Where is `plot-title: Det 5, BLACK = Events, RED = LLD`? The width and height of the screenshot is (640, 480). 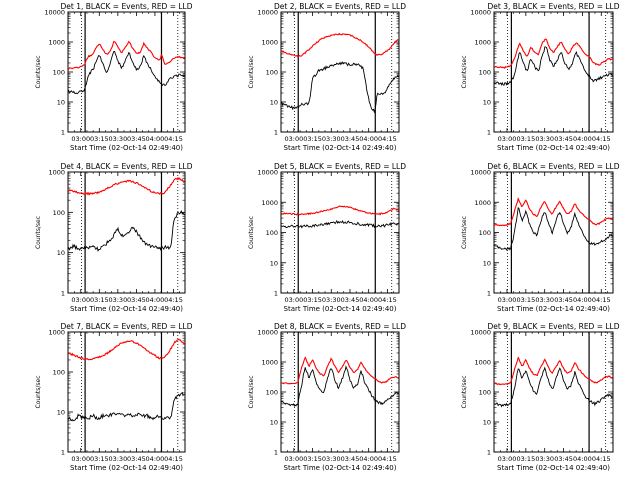
plot-title: Det 5, BLACK = Events, RED = LLD is located at coordinates (340, 166).